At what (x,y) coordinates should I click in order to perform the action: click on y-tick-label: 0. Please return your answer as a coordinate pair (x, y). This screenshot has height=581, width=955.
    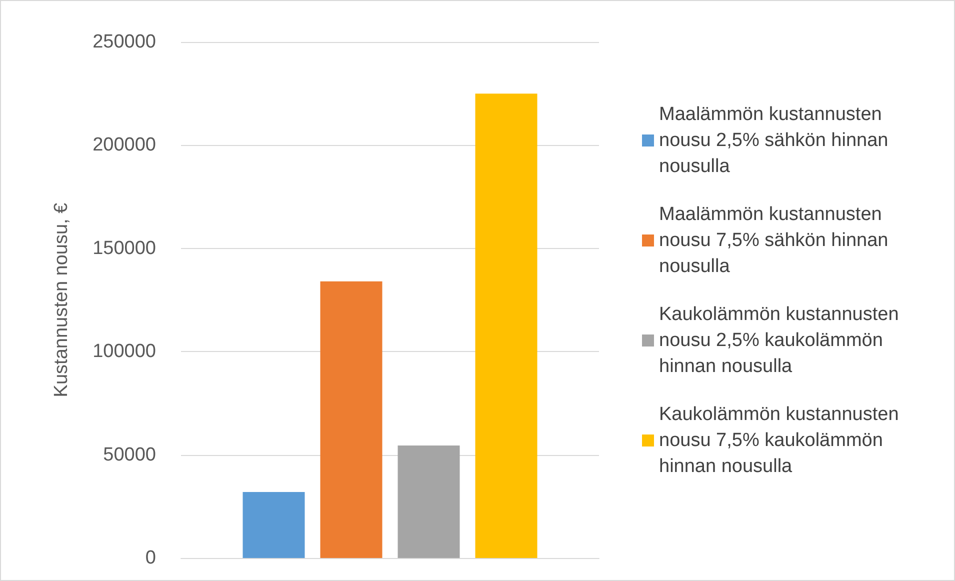
    Looking at the image, I should click on (150, 558).